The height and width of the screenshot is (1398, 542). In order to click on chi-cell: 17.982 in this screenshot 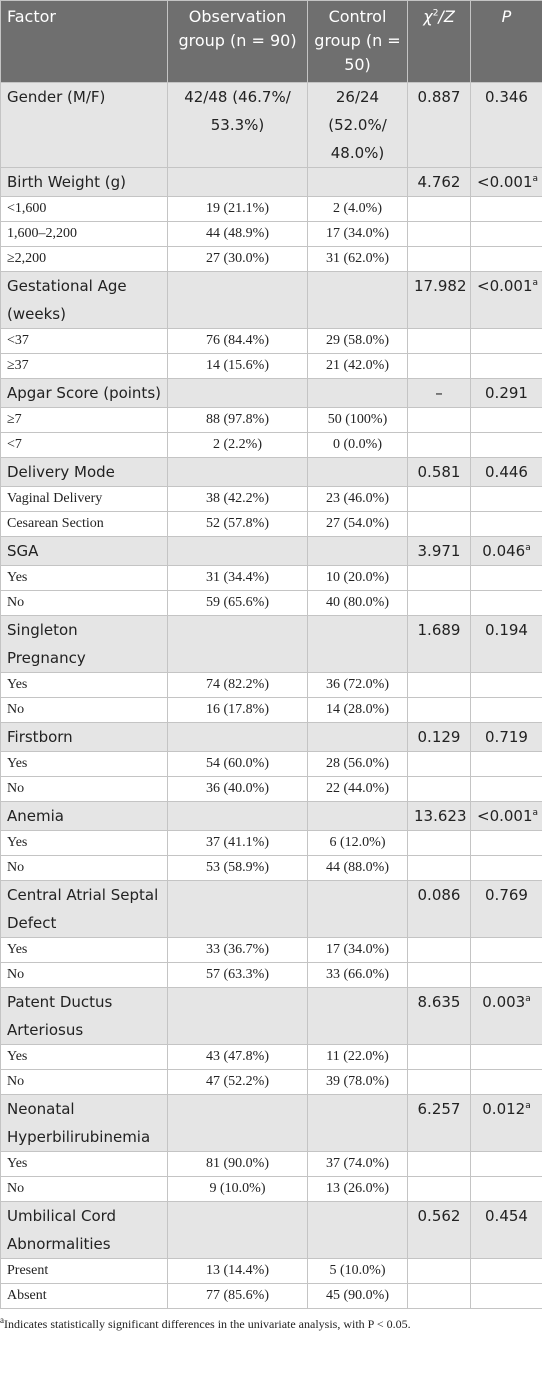, I will do `click(439, 300)`.